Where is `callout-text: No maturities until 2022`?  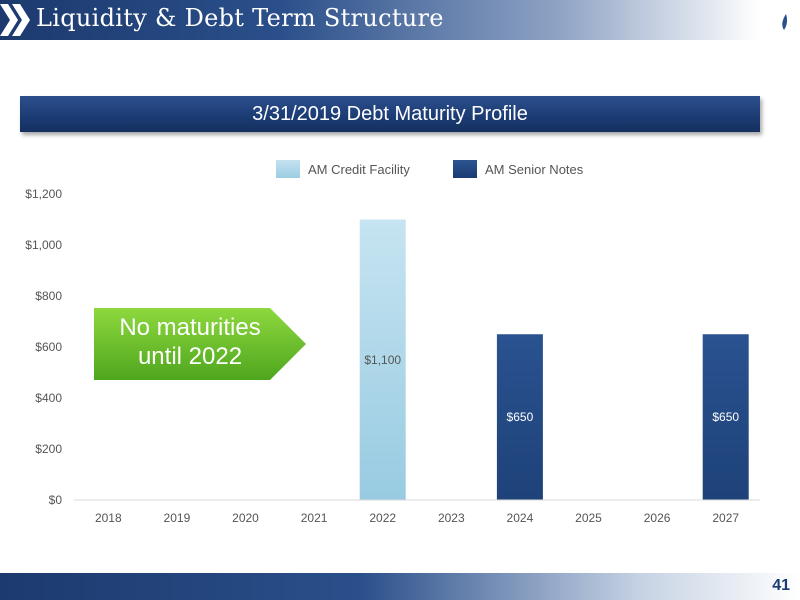
callout-text: No maturities until 2022 is located at coordinates (190, 342).